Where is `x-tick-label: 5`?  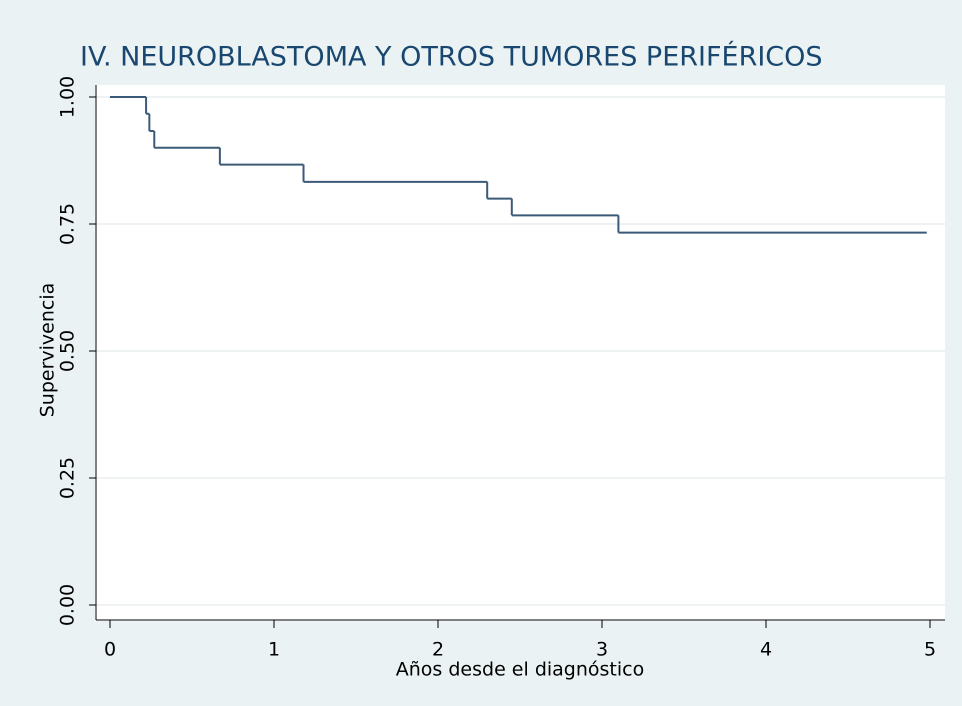 x-tick-label: 5 is located at coordinates (930, 650).